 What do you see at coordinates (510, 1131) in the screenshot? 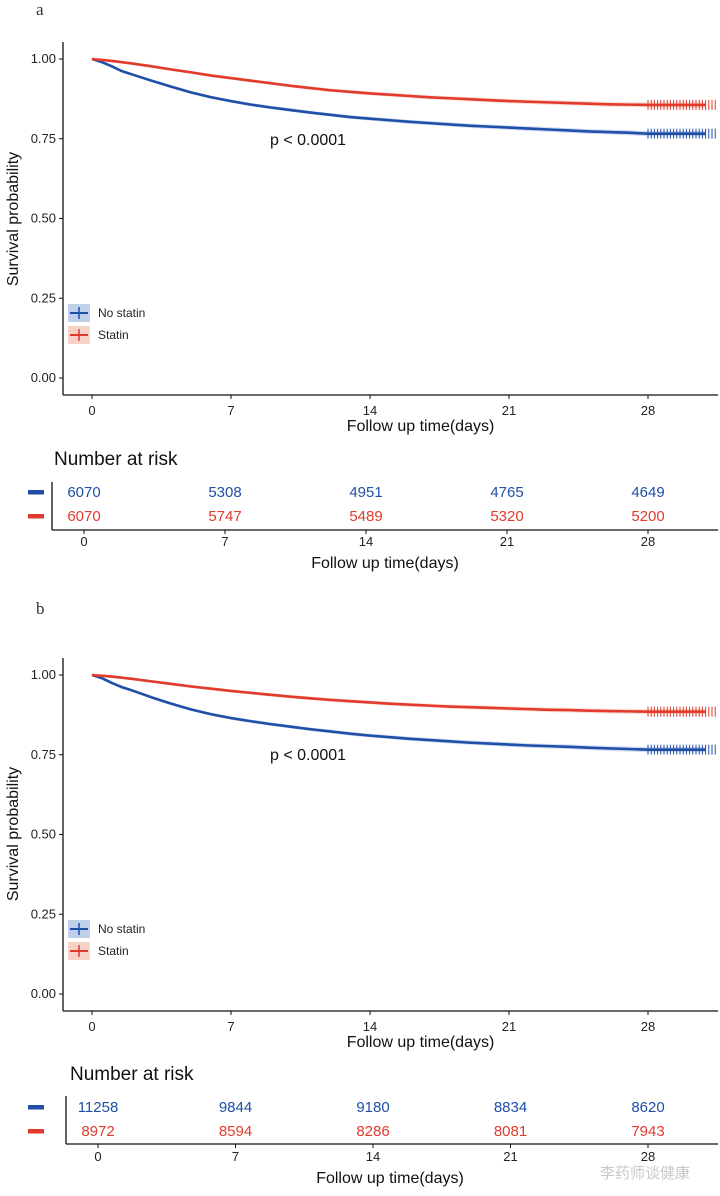
I see `risk-count: 8081` at bounding box center [510, 1131].